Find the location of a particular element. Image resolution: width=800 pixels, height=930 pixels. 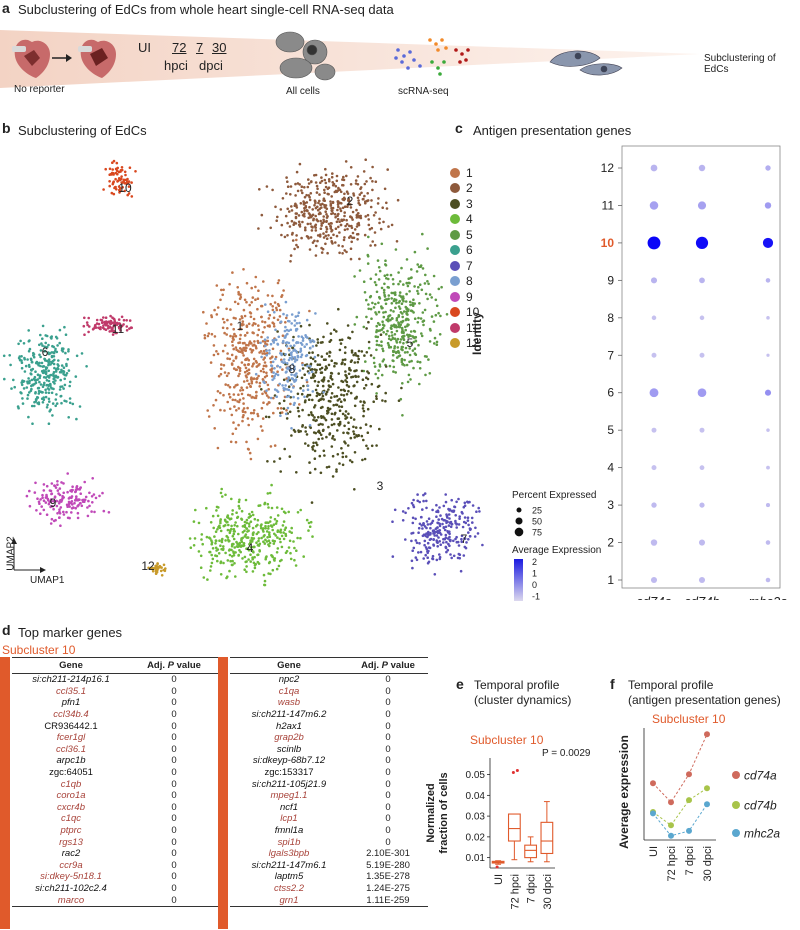

avg-legend-tick-2: 2 is located at coordinates (534, 562).